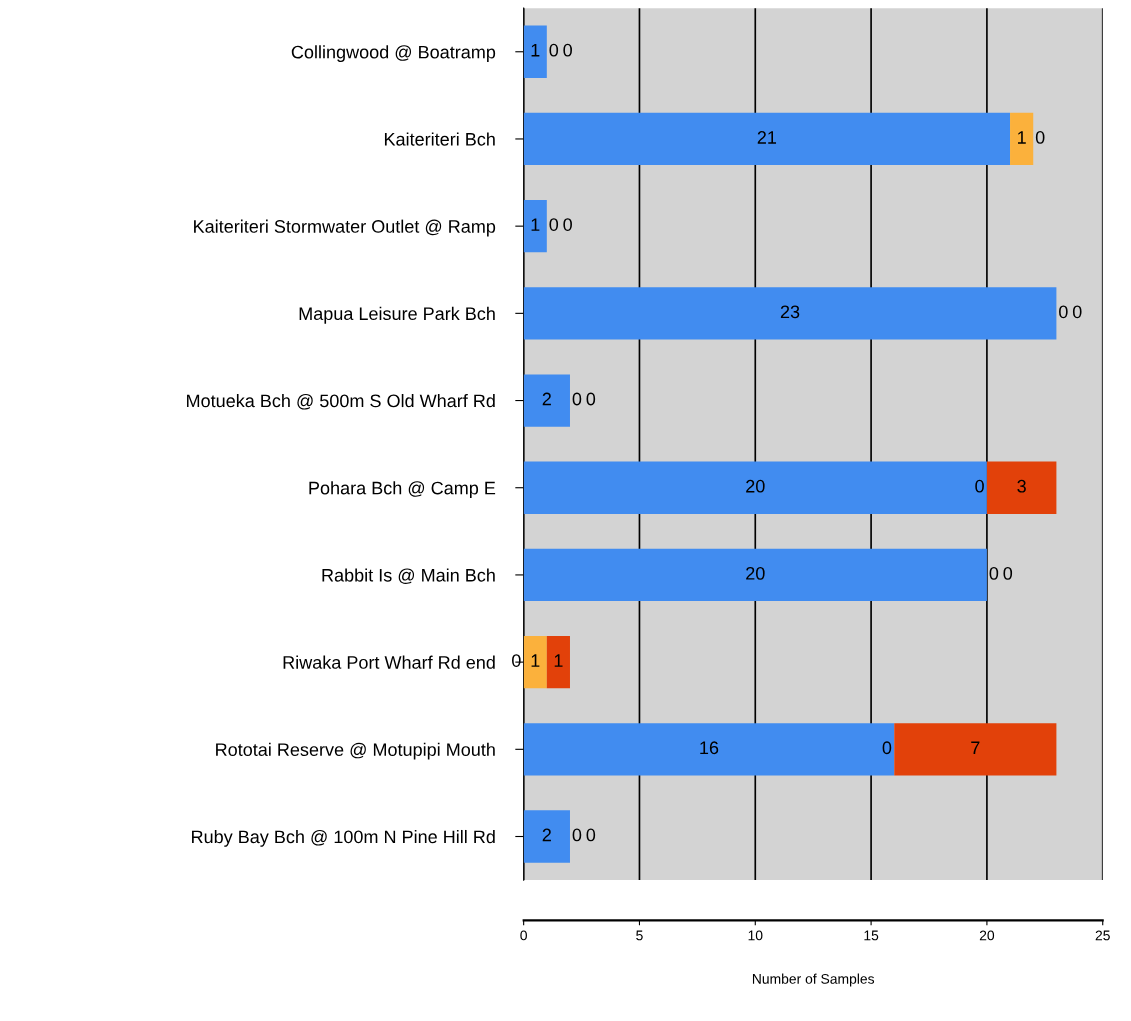 The width and height of the screenshot is (1131, 1021). I want to click on data-label: 21, so click(767, 137).